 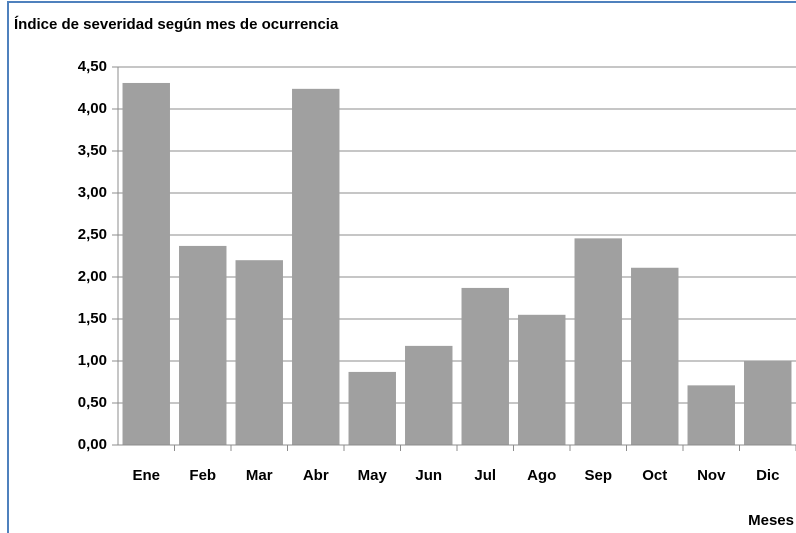 I want to click on y-tick-label: 3,00, so click(x=92, y=192).